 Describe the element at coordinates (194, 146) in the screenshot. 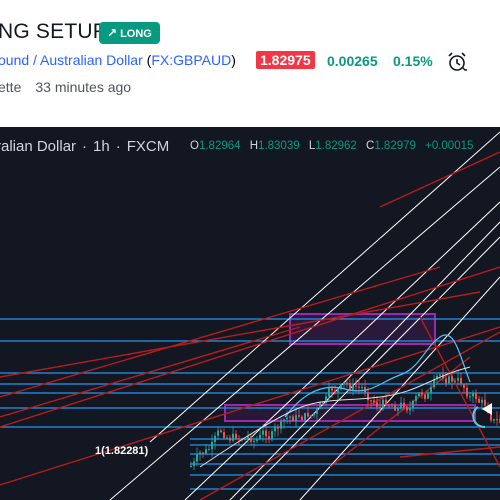

I see `open-label: O` at that location.